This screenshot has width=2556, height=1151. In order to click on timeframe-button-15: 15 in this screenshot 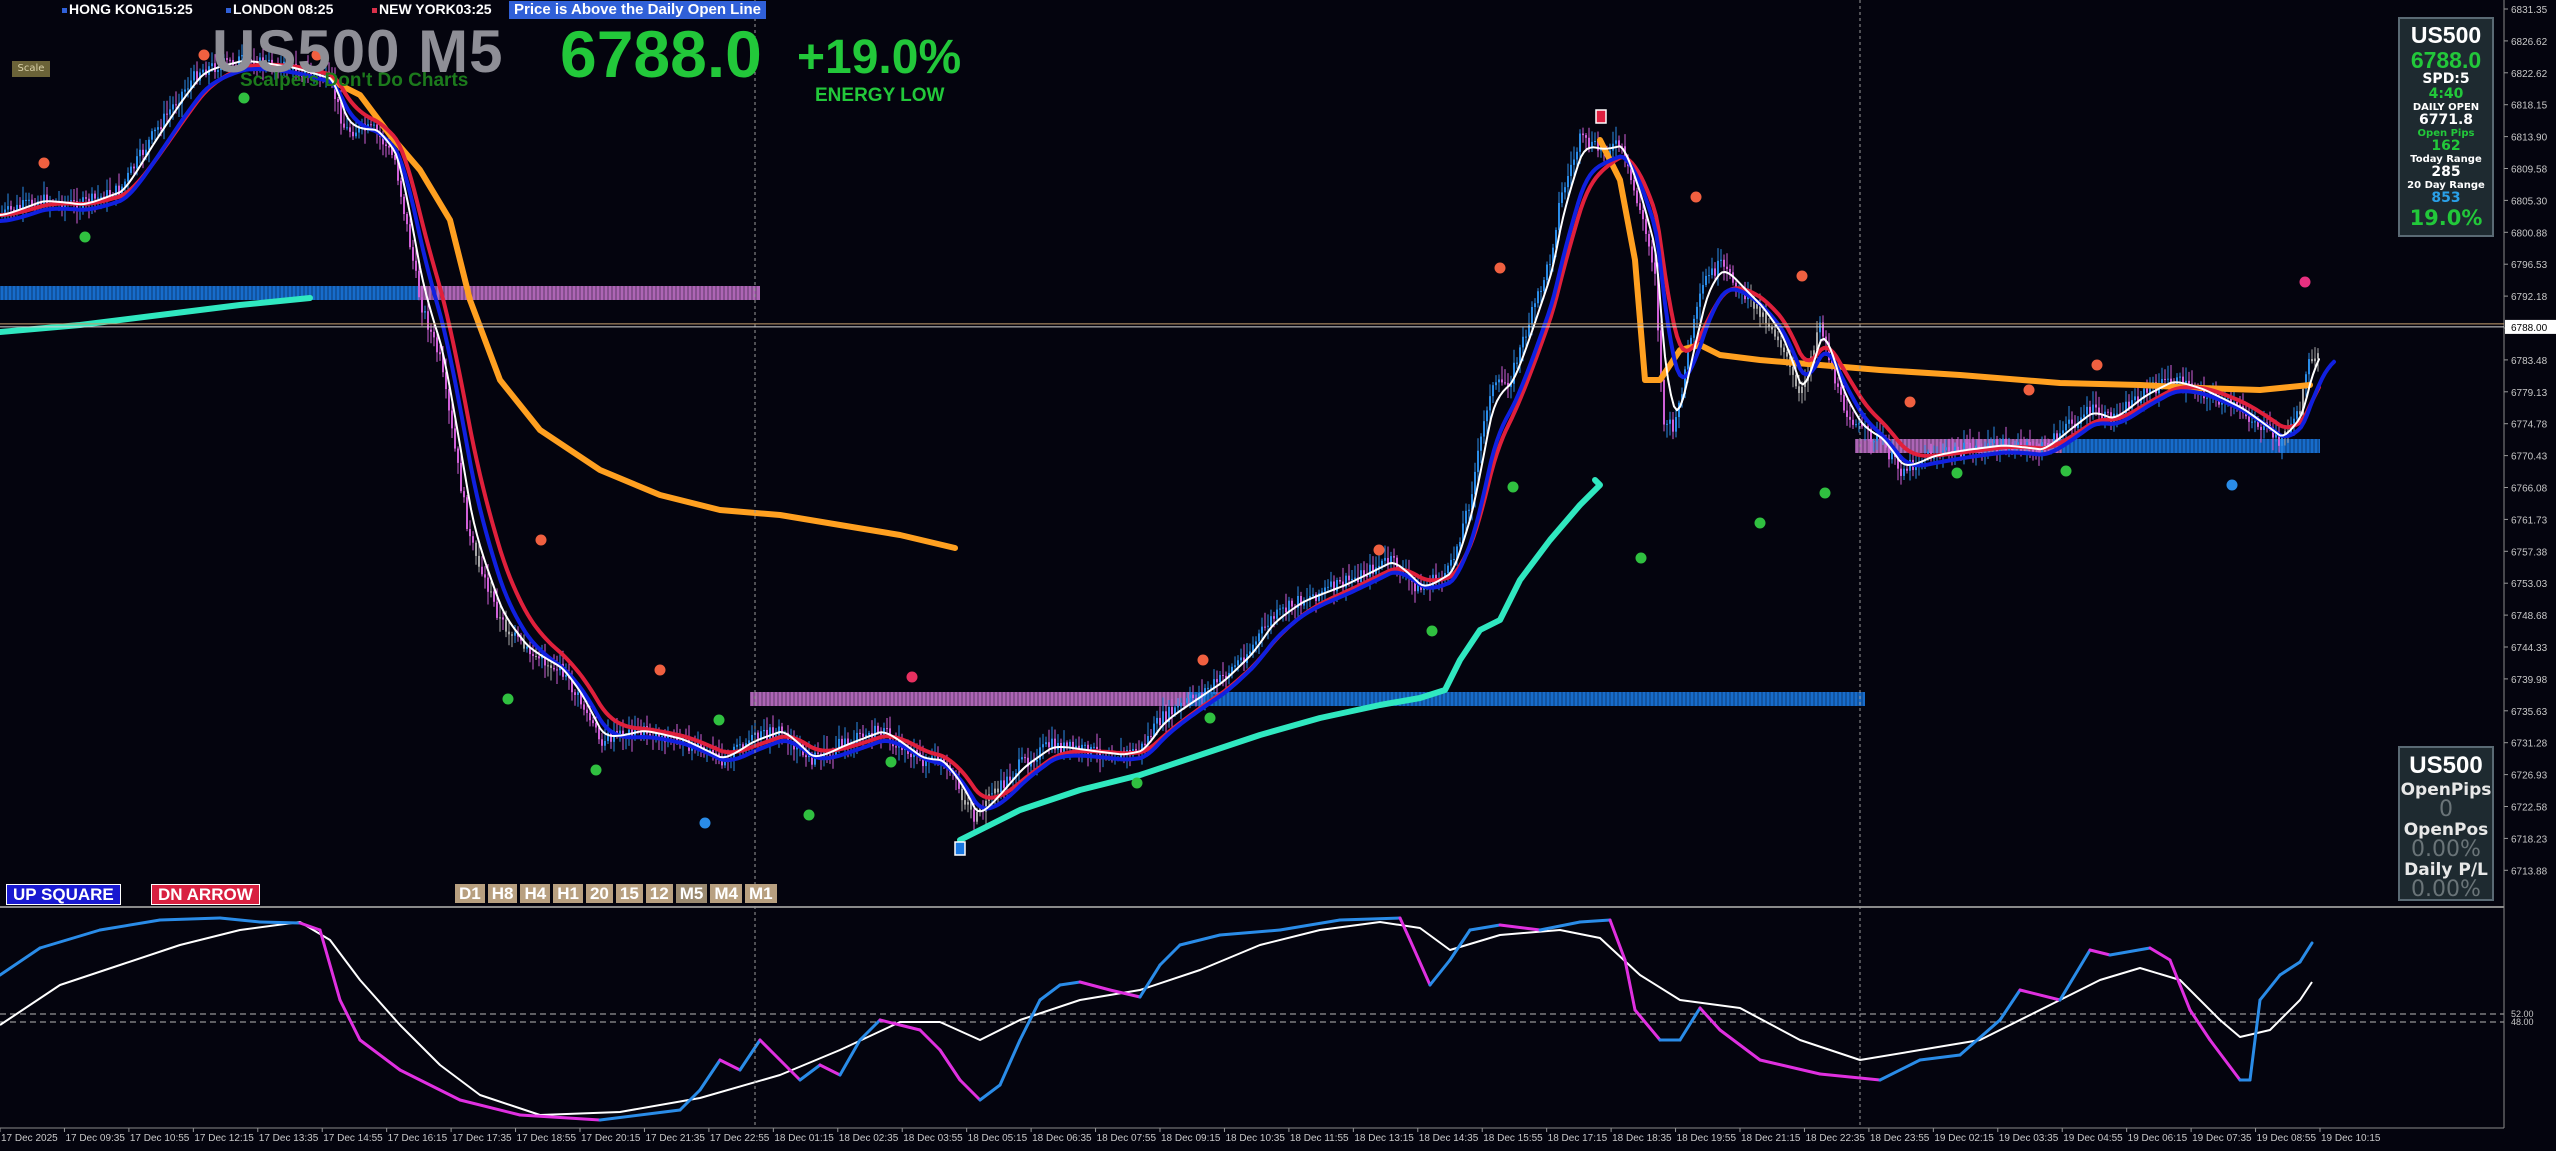, I will do `click(629, 893)`.